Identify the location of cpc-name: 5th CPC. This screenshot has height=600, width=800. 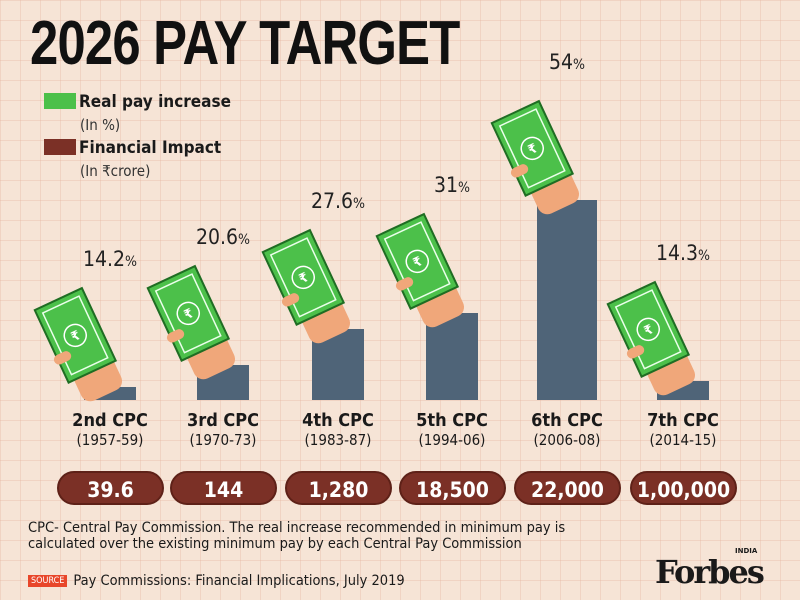
(452, 420).